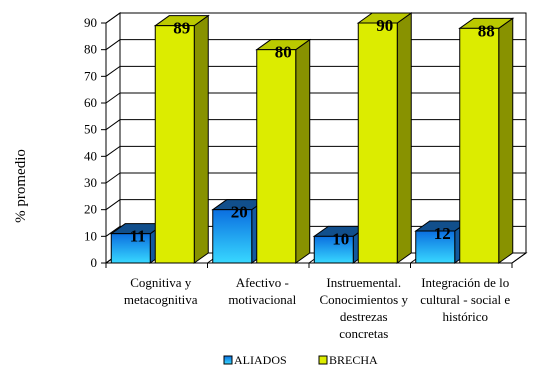 The image size is (534, 369). I want to click on legend-label-brecha: BRECHA, so click(353, 360).